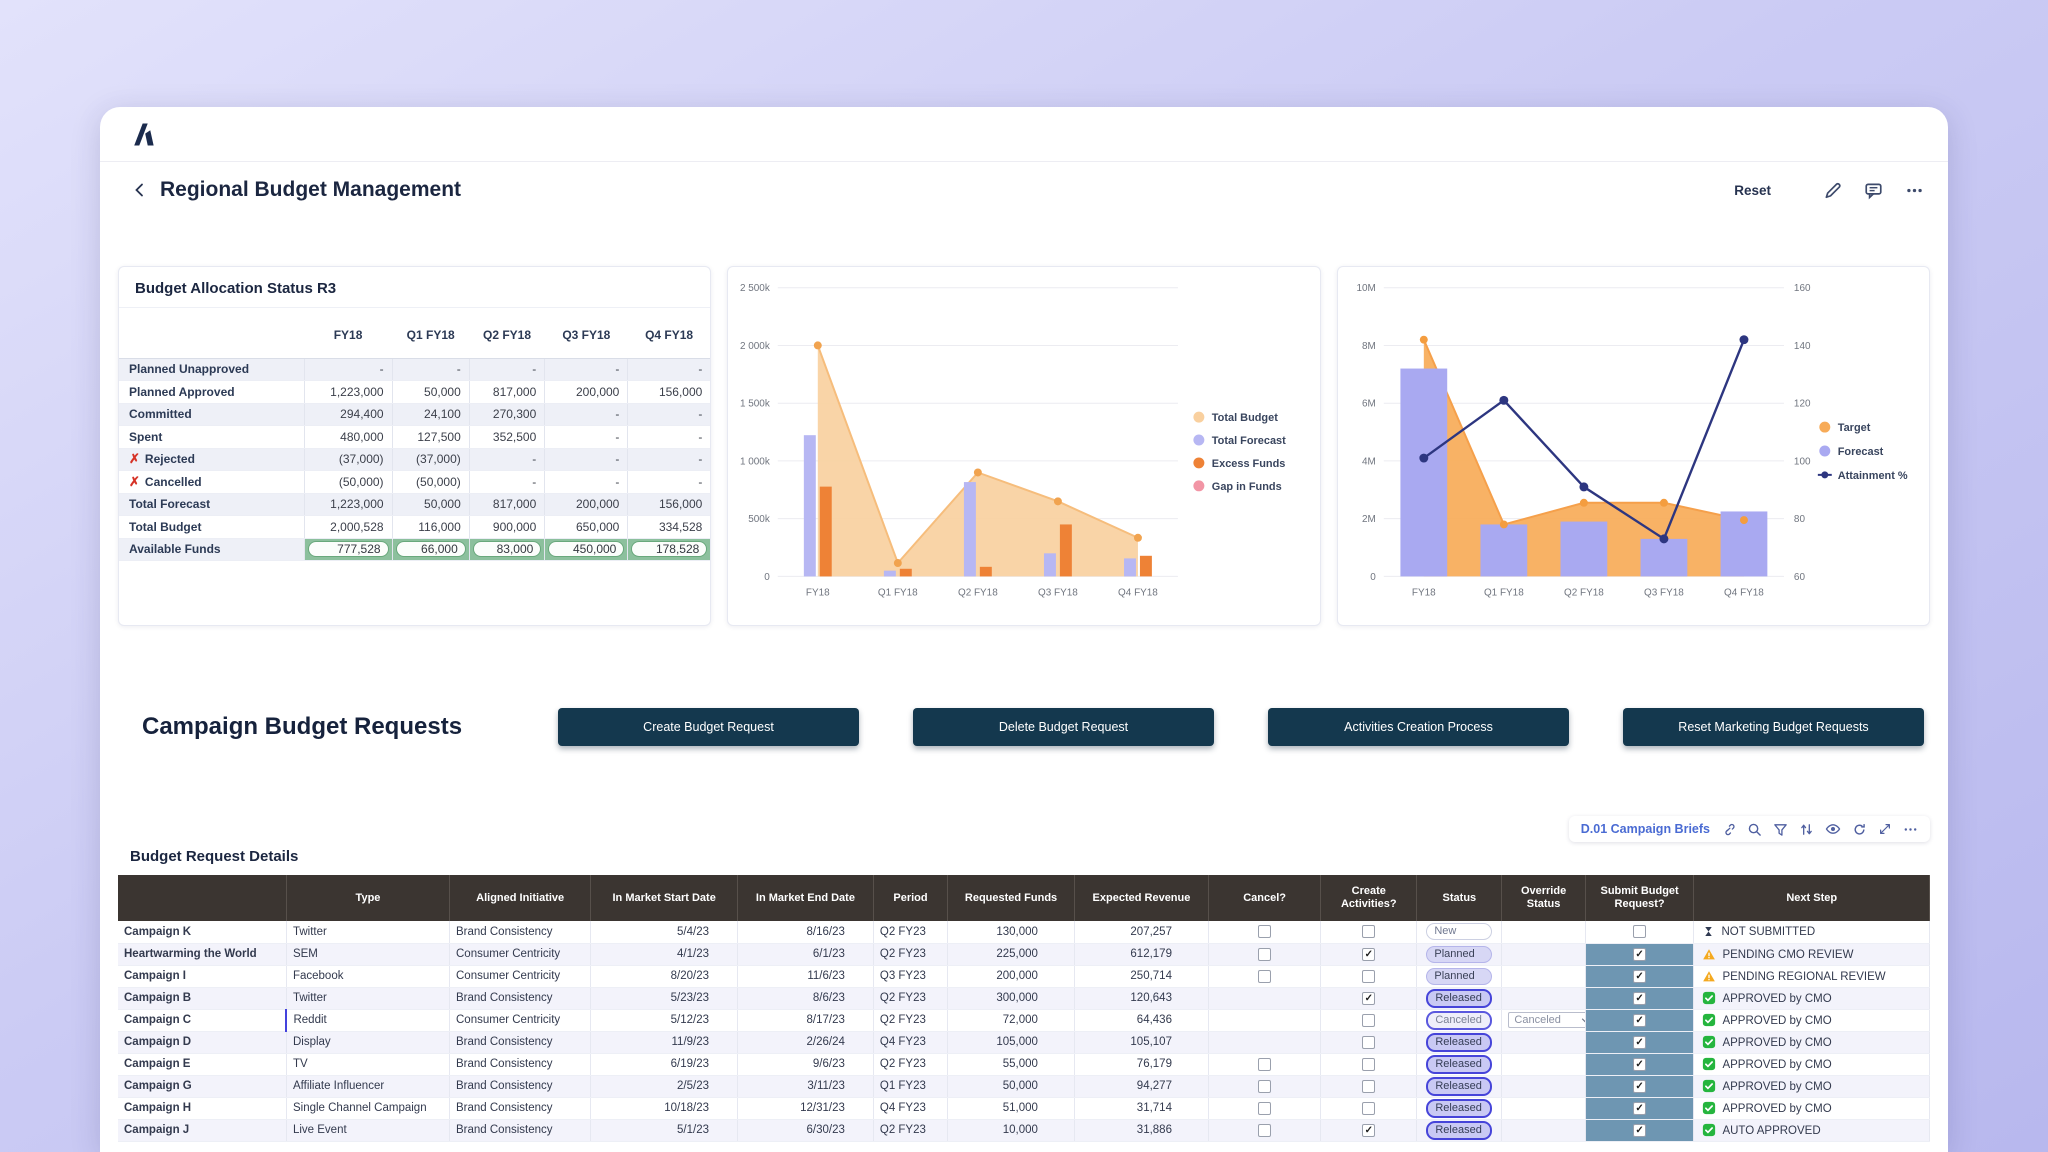 The width and height of the screenshot is (2048, 1152). What do you see at coordinates (1063, 727) in the screenshot?
I see `delete-budget-request-button: Delete Budget Request` at bounding box center [1063, 727].